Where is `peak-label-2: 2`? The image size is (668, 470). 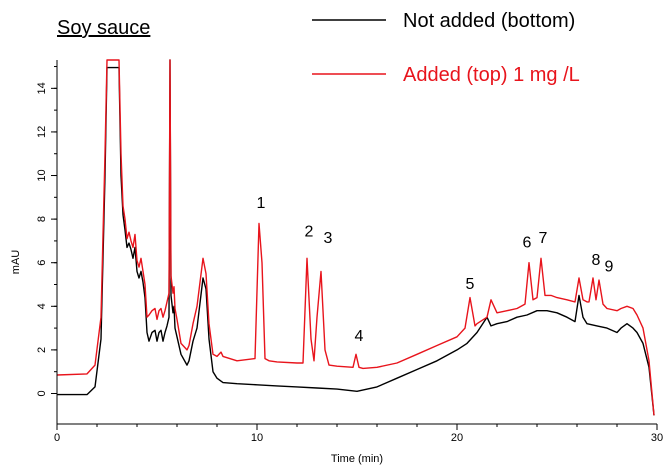
peak-label-2: 2 is located at coordinates (309, 232).